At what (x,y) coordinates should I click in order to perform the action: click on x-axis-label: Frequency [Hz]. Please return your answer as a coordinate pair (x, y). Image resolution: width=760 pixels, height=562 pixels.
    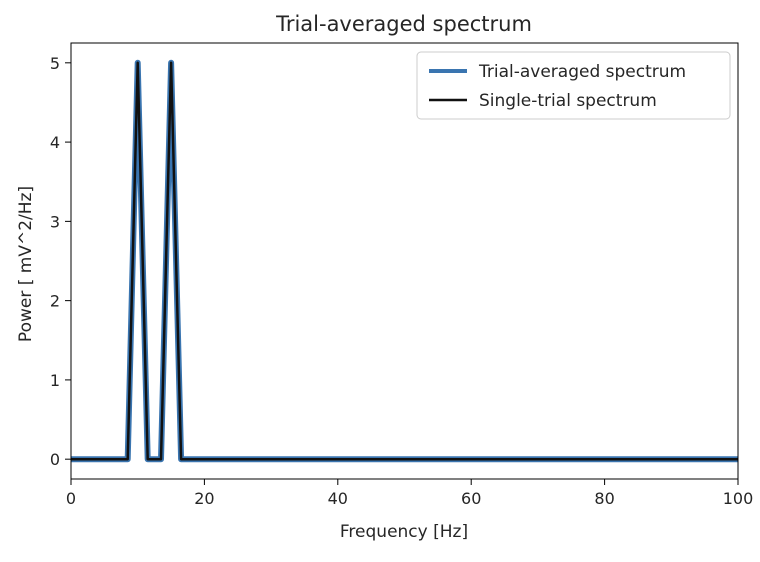
    Looking at the image, I should click on (404, 532).